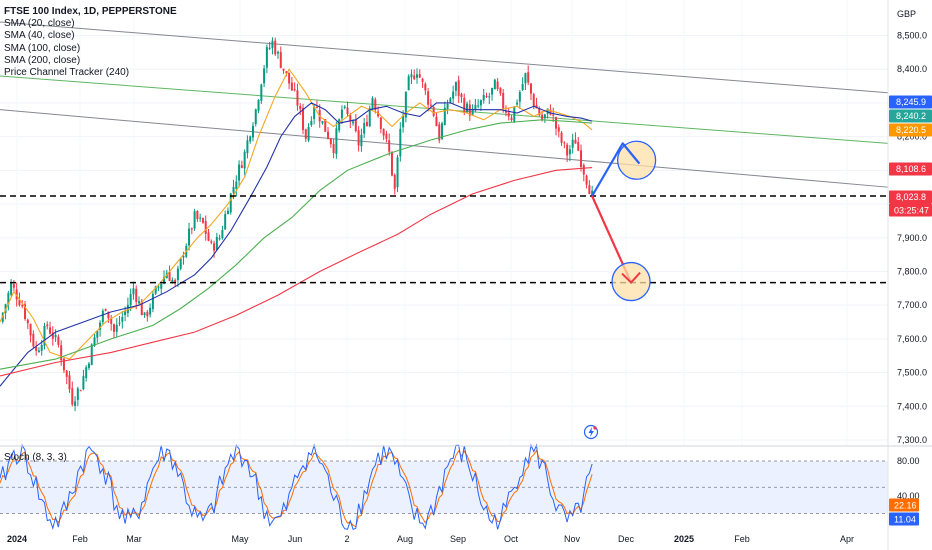 Image resolution: width=932 pixels, height=550 pixels. I want to click on time-tick: 2024, so click(17, 539).